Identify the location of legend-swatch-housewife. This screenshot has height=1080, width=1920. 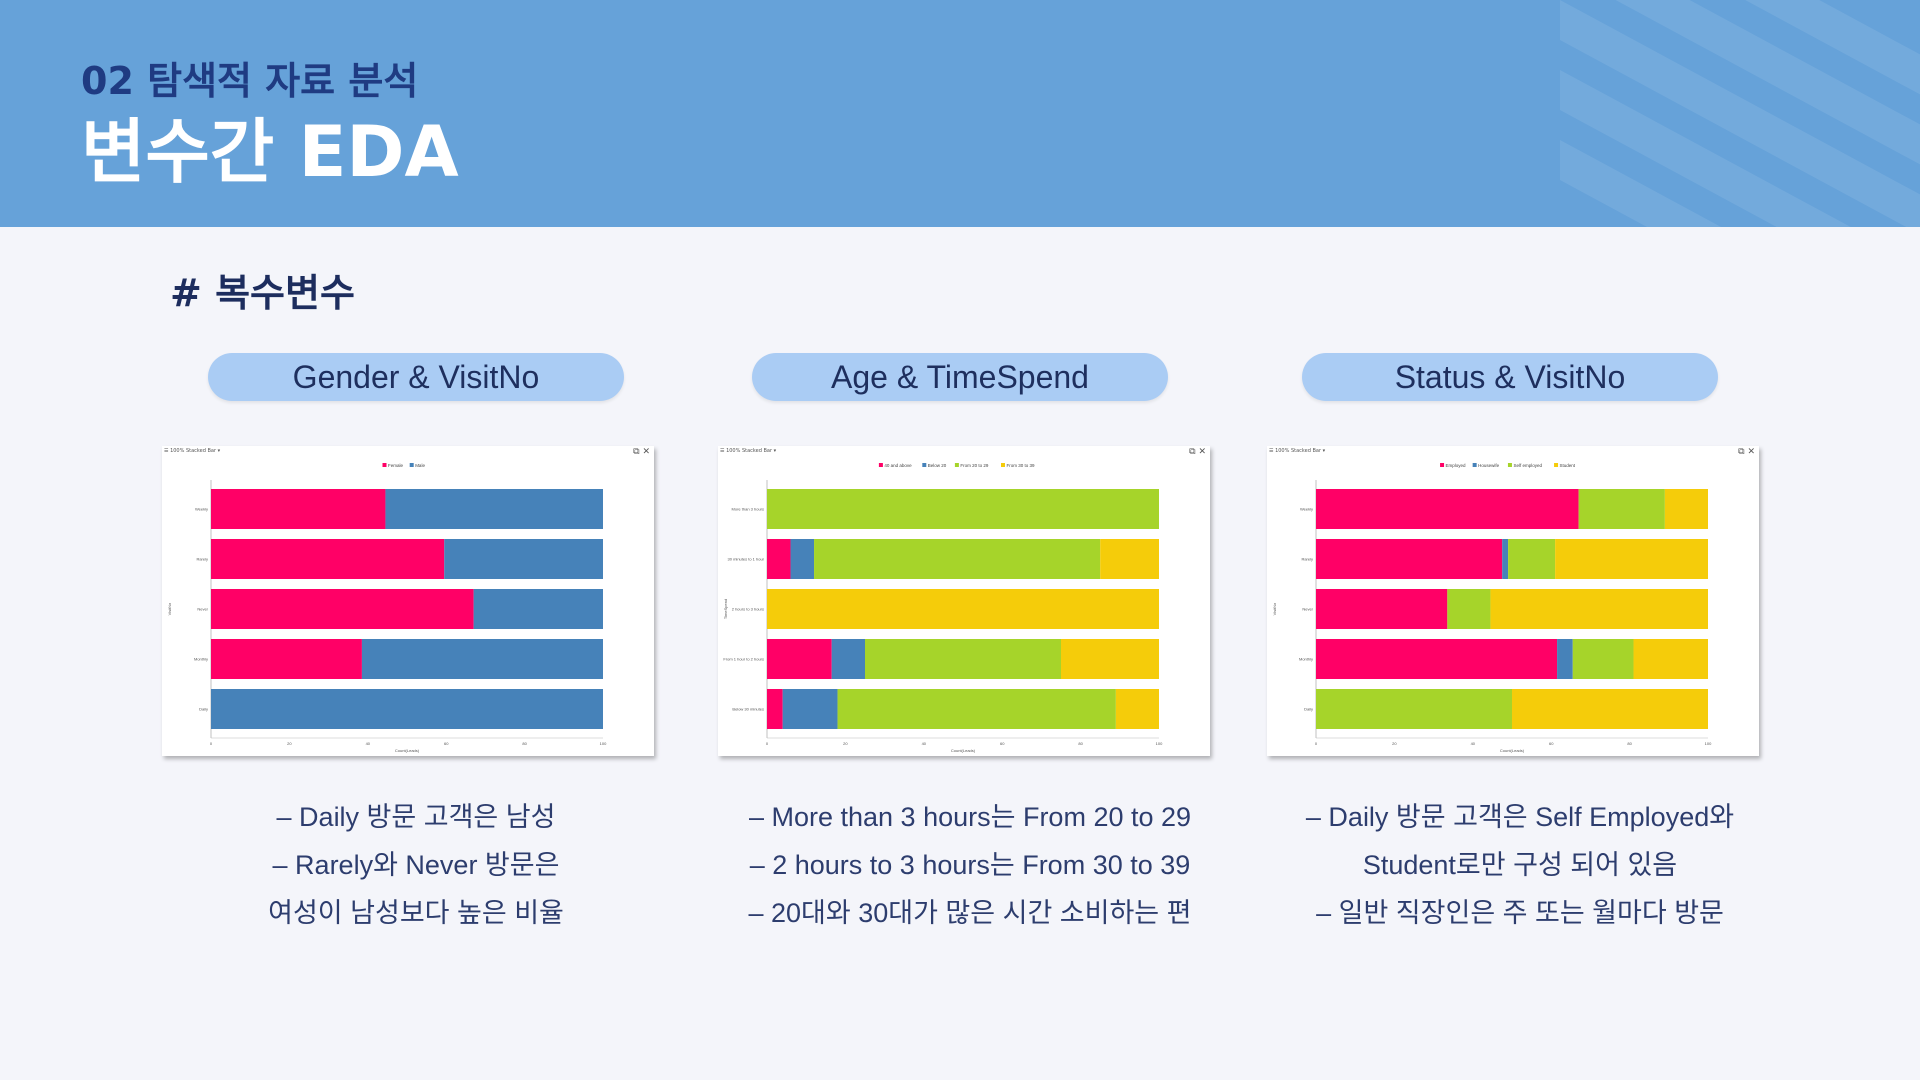
(1474, 465).